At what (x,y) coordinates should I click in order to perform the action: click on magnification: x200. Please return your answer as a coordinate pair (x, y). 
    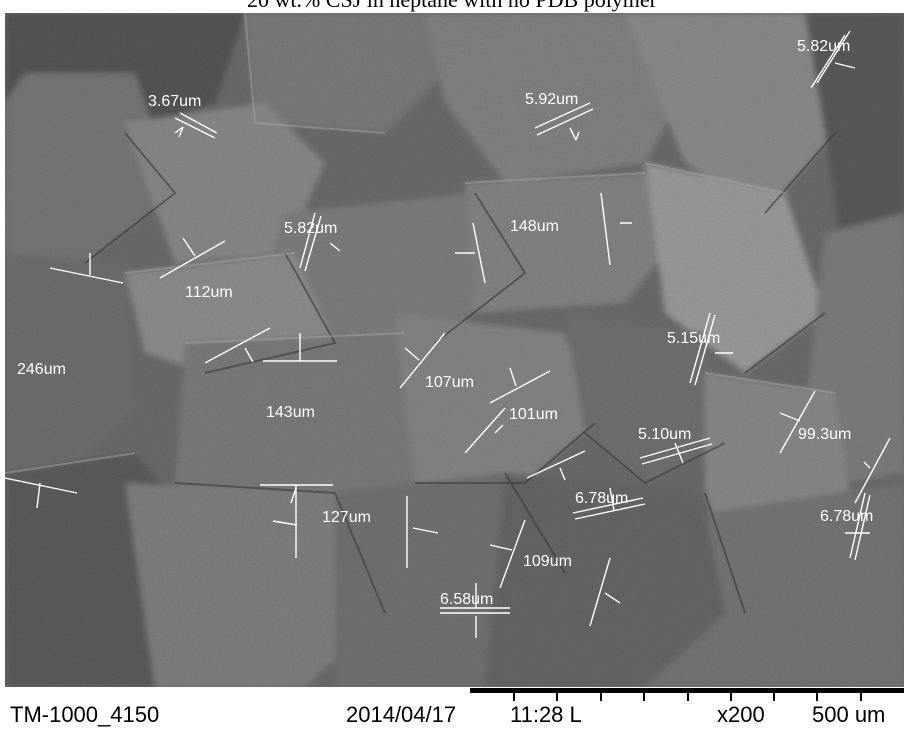
    Looking at the image, I should click on (741, 714).